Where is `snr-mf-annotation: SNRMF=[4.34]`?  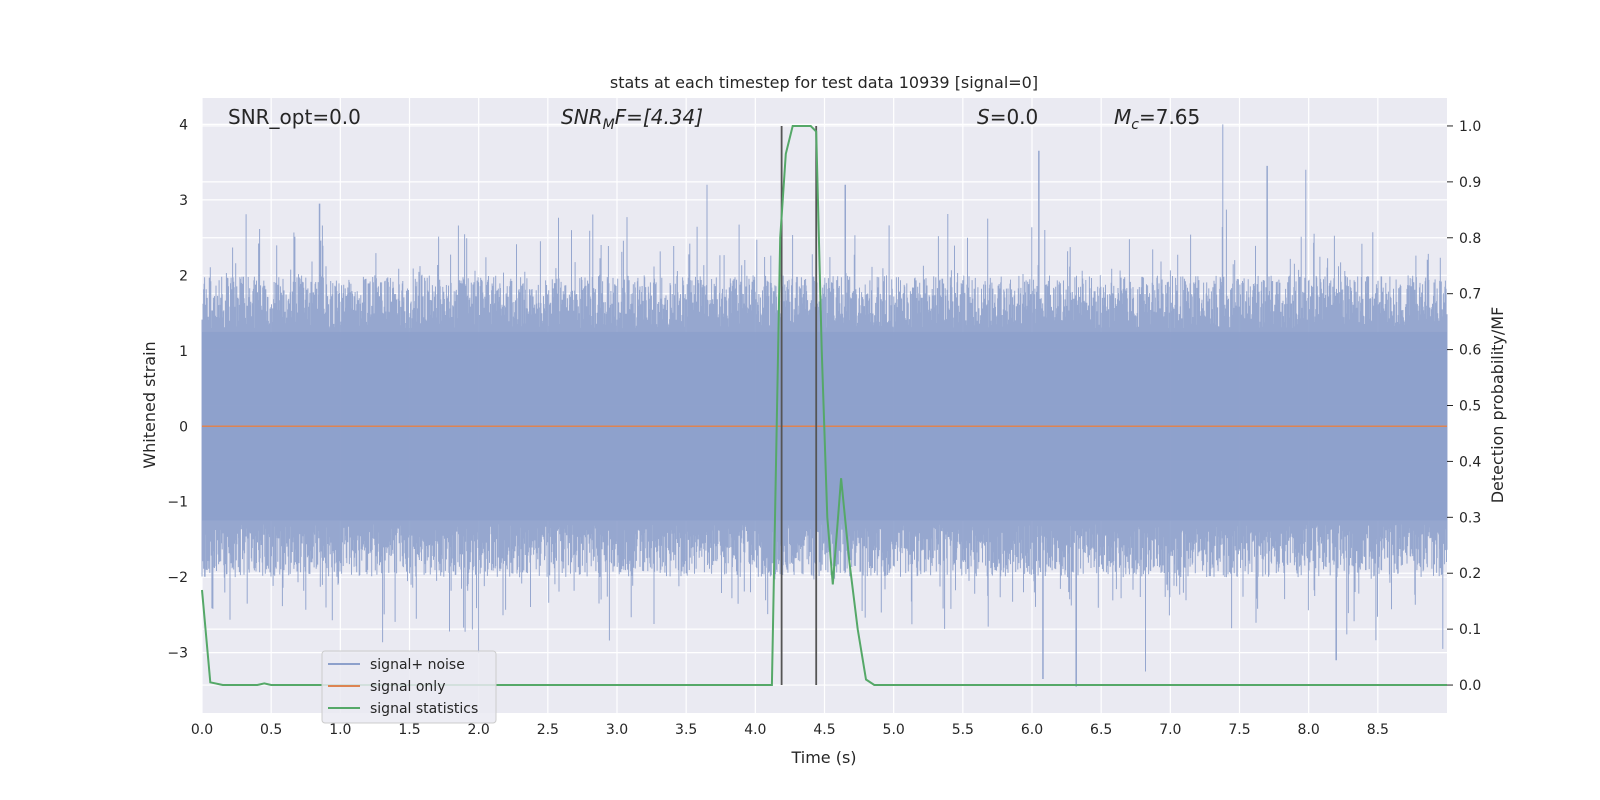
snr-mf-annotation: SNRMF=[4.34] is located at coordinates (632, 119).